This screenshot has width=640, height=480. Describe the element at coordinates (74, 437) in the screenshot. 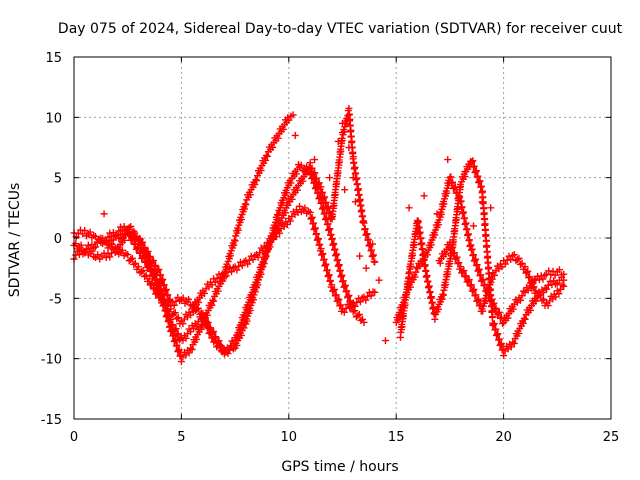

I see `x-tick-label: 0` at that location.